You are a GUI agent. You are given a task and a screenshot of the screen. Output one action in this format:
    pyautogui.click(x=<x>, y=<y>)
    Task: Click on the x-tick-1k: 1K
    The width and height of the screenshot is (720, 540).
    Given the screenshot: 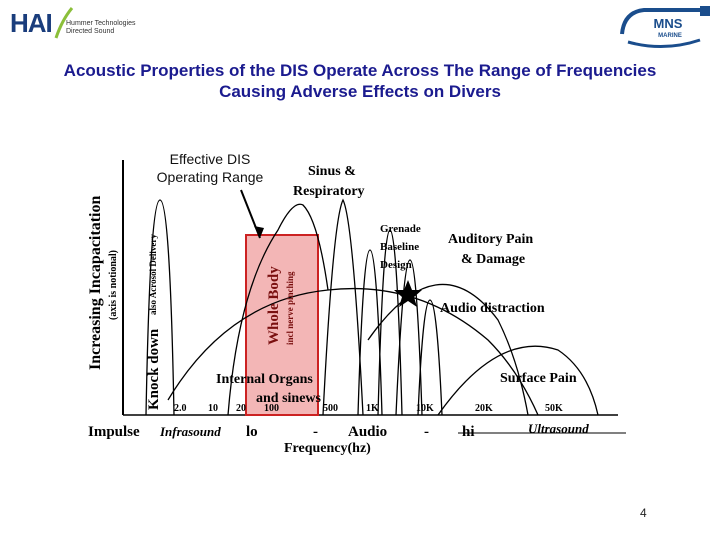 What is the action you would take?
    pyautogui.click(x=372, y=408)
    